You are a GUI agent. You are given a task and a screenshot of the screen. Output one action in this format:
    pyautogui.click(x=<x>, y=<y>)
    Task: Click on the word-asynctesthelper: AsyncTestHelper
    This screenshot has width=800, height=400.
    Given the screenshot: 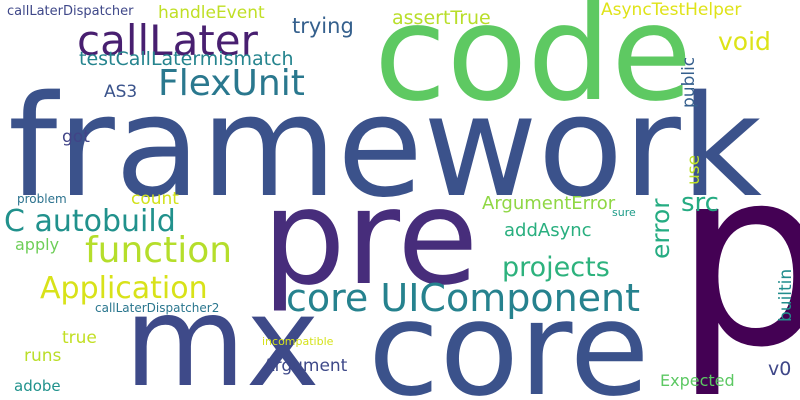 What is the action you would take?
    pyautogui.click(x=671, y=10)
    